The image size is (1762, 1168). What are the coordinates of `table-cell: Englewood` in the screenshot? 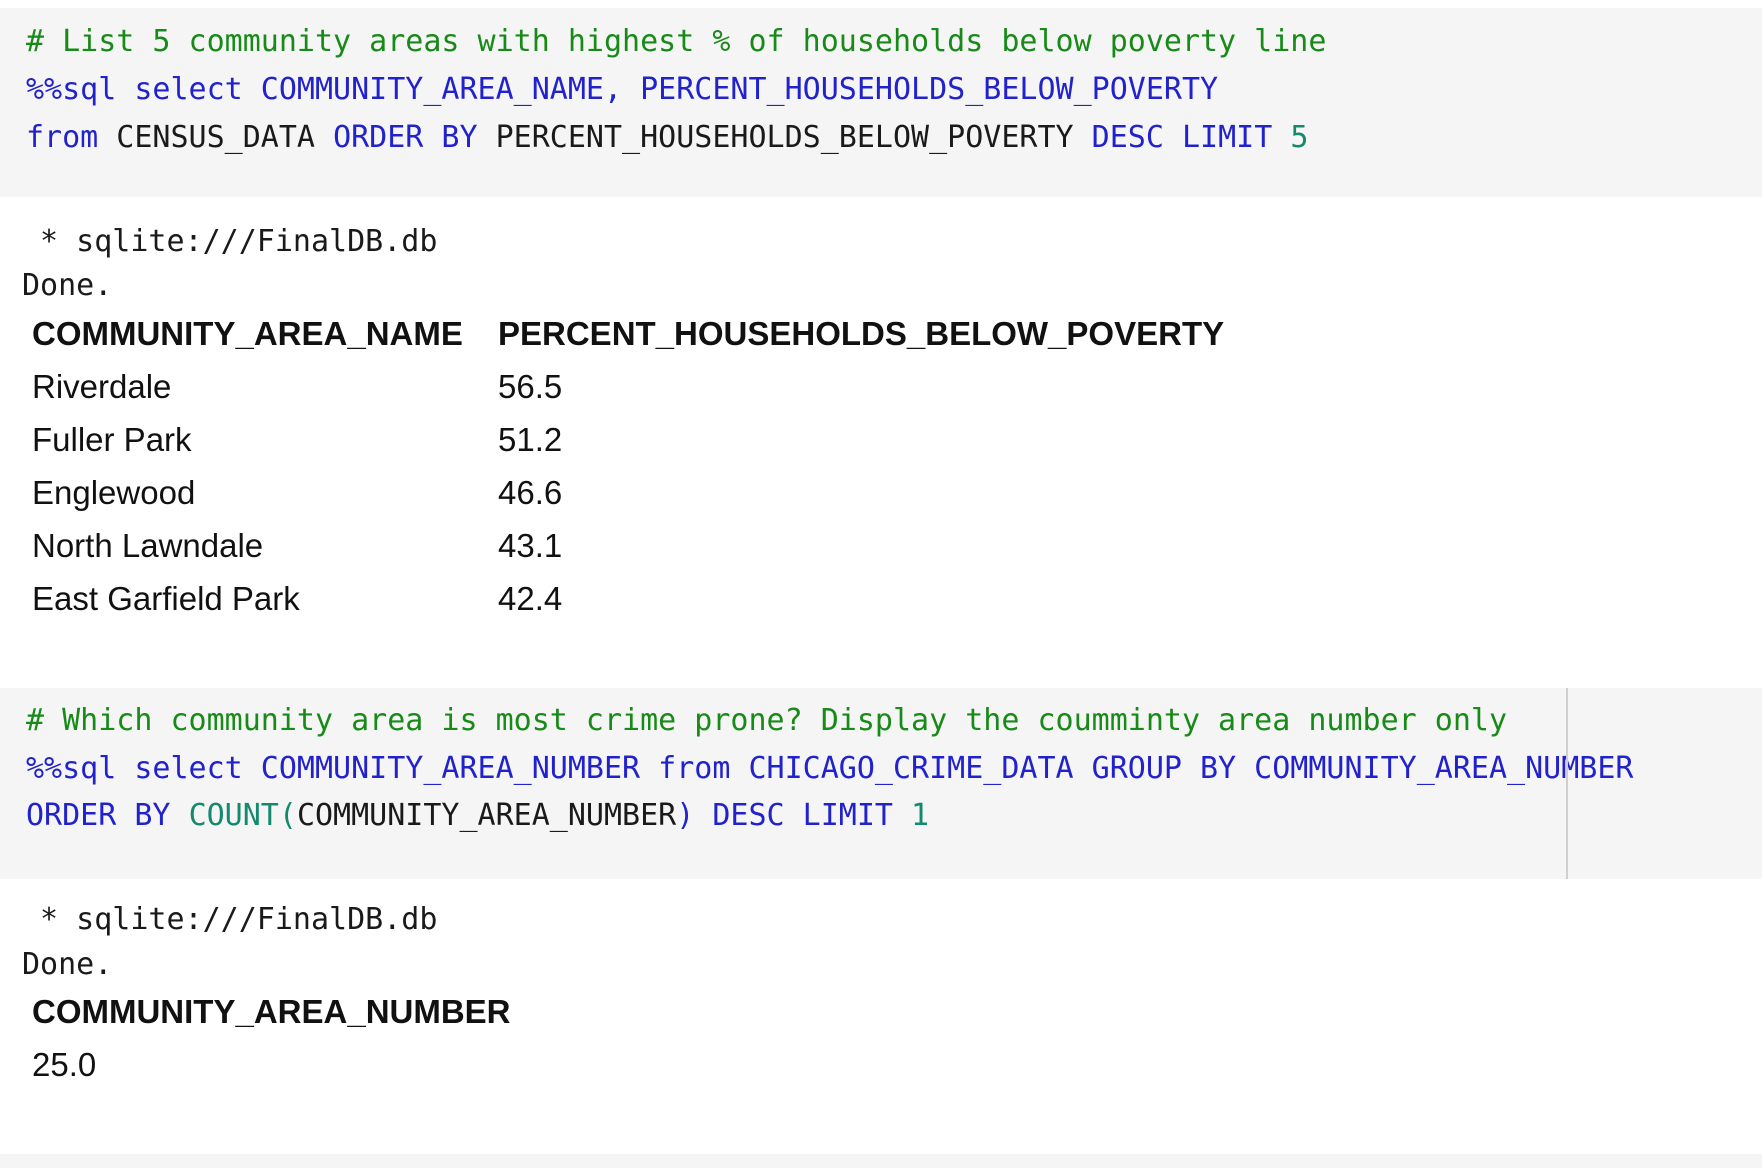 It's located at (114, 492).